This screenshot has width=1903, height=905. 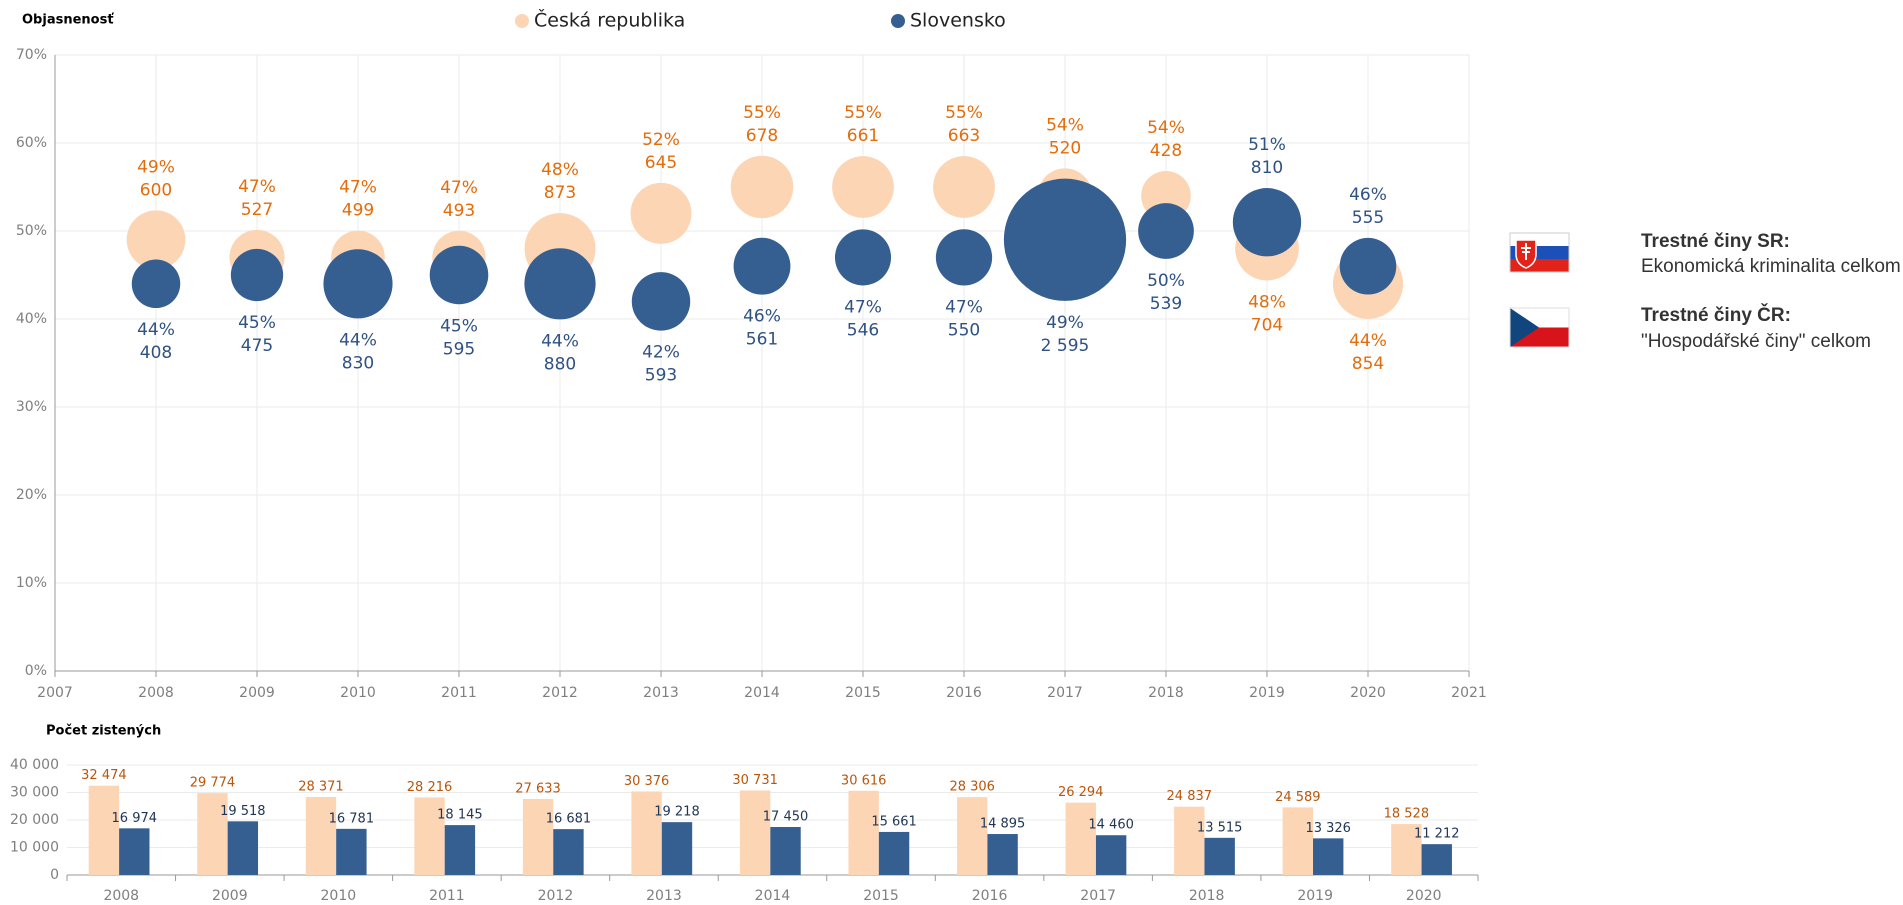 I want to click on y-tick-label: 20 000, so click(x=34, y=820).